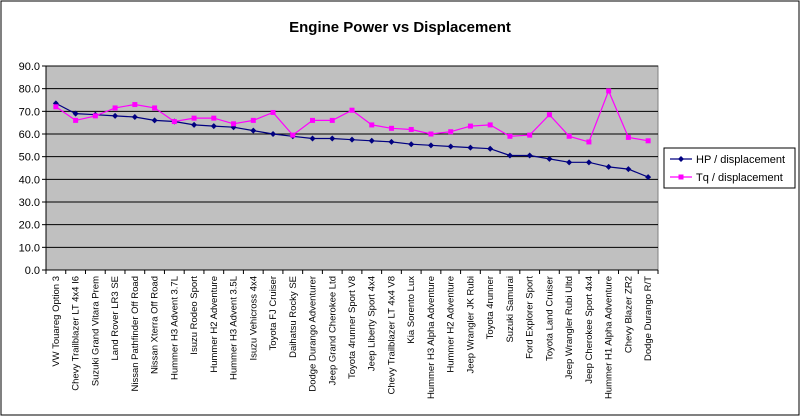 The image size is (800, 416). Describe the element at coordinates (29, 226) in the screenshot. I see `y-tick-label: 20.0` at that location.